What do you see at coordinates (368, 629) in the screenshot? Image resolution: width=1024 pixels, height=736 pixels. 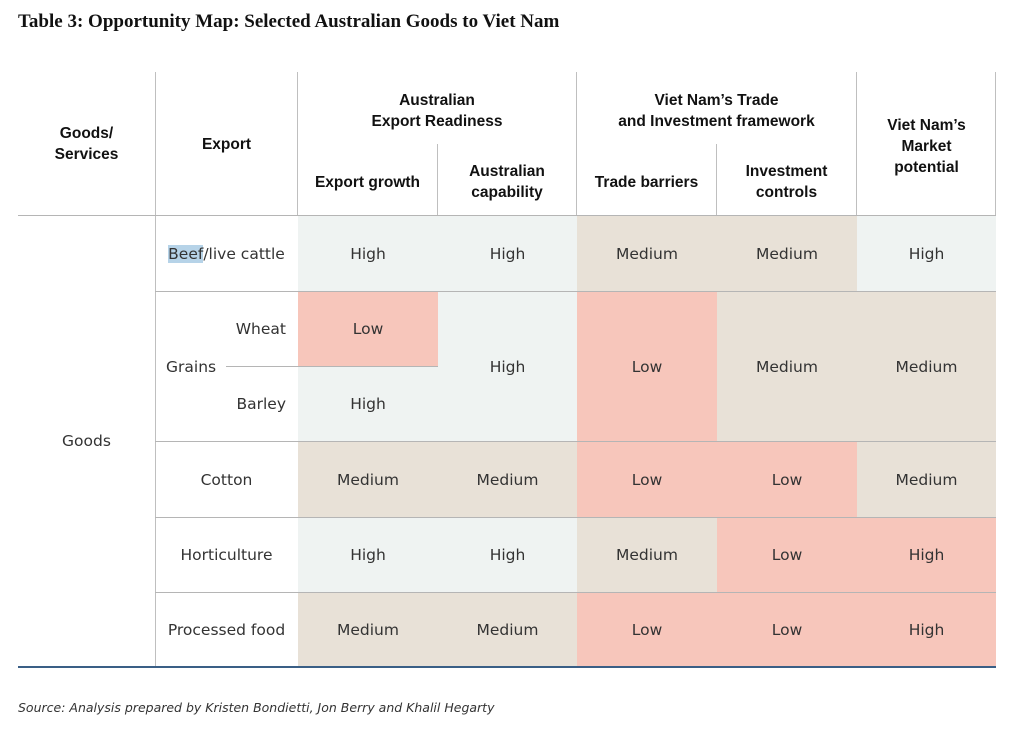 I see `processed-food-export-growth: Medium` at bounding box center [368, 629].